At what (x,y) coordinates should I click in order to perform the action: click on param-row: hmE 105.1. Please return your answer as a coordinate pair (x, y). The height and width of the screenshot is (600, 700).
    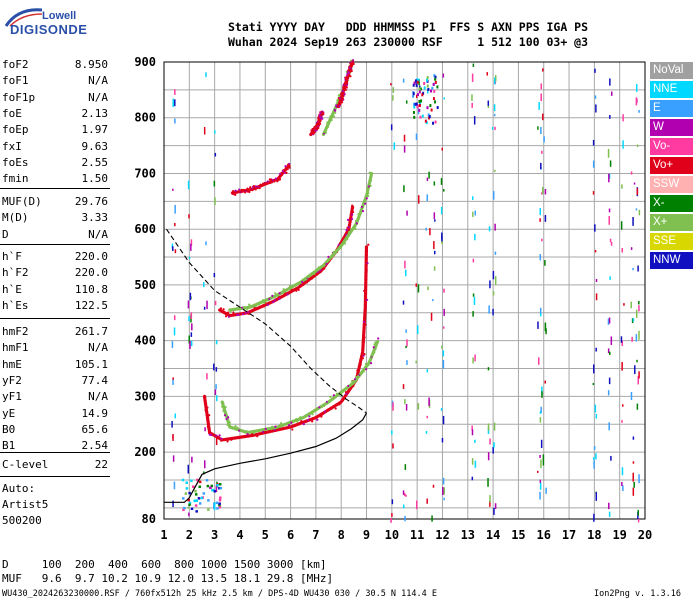
    Looking at the image, I should click on (55, 365).